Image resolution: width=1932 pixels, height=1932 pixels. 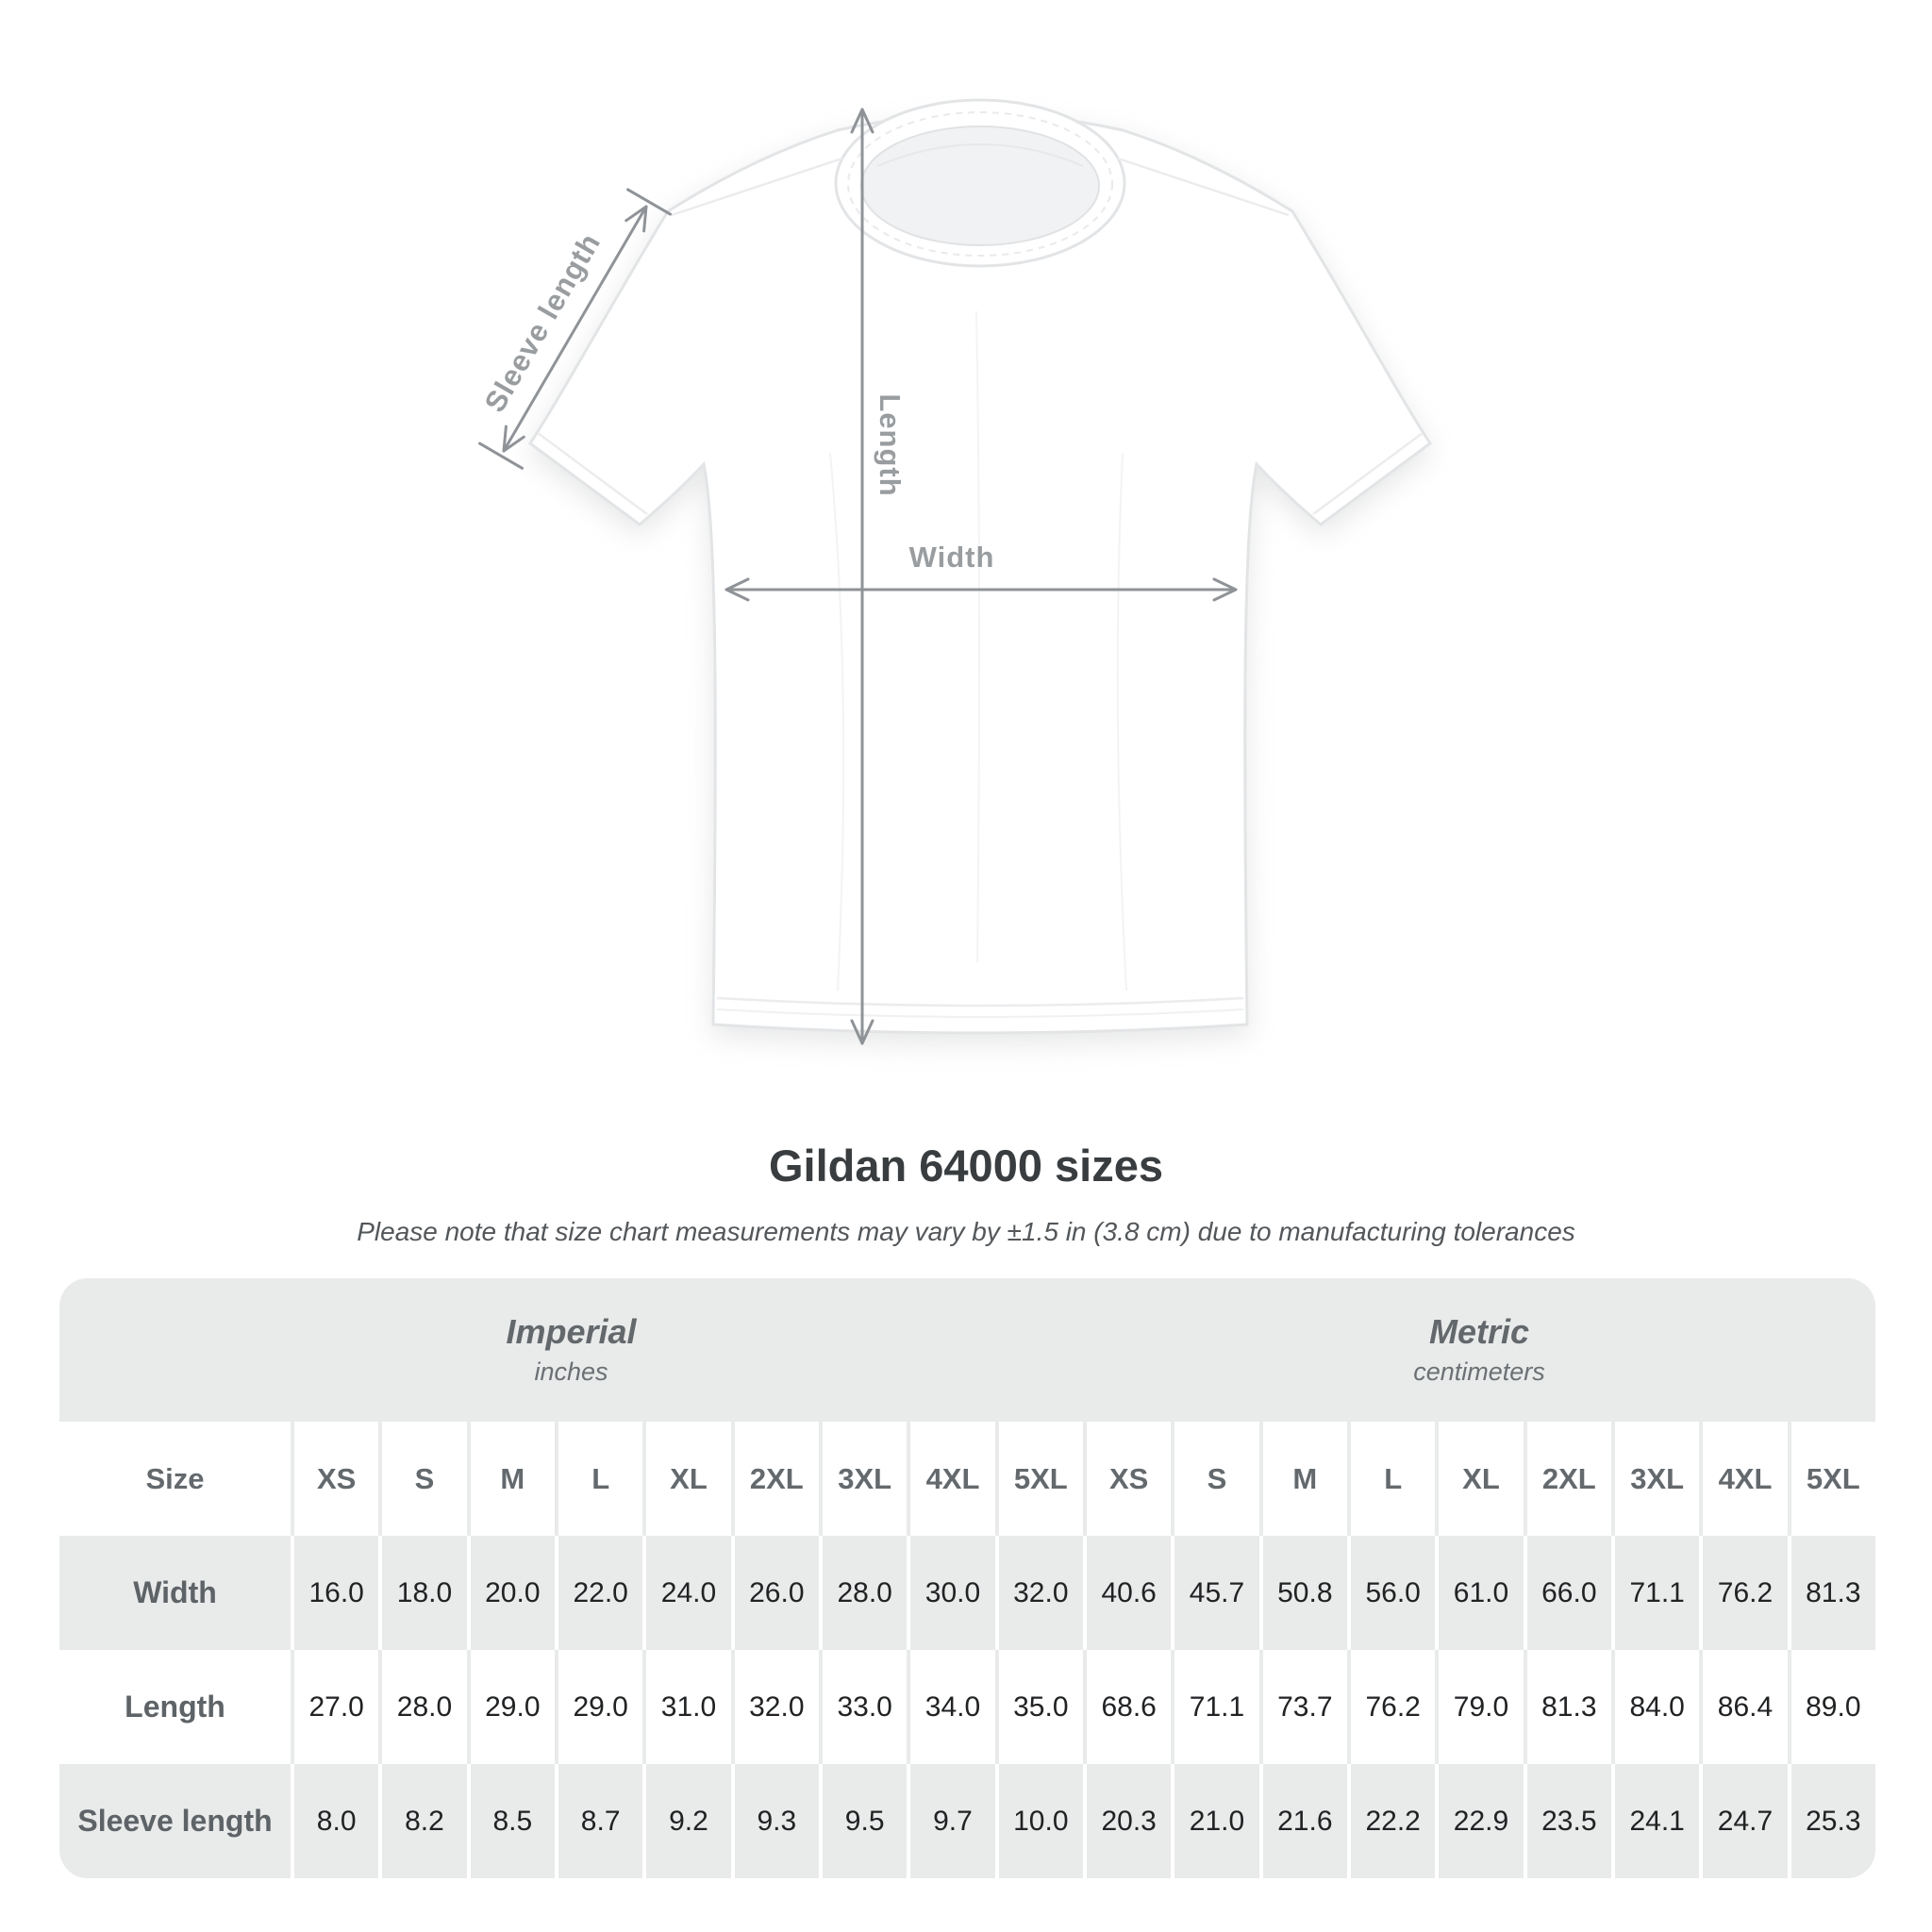 I want to click on value-cell: 22.0, so click(x=599, y=1593).